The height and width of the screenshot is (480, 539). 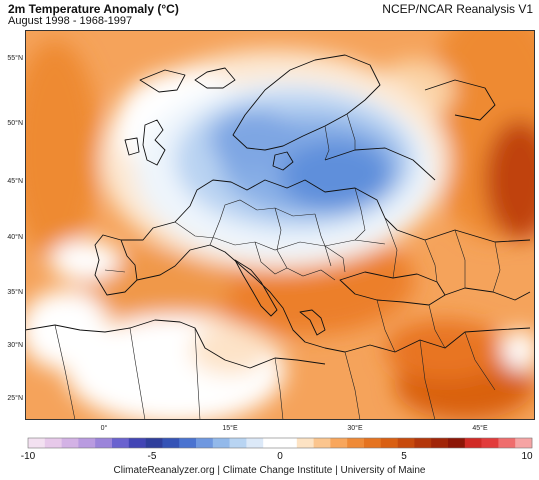 I want to click on colorbar-frame, so click(x=280, y=443).